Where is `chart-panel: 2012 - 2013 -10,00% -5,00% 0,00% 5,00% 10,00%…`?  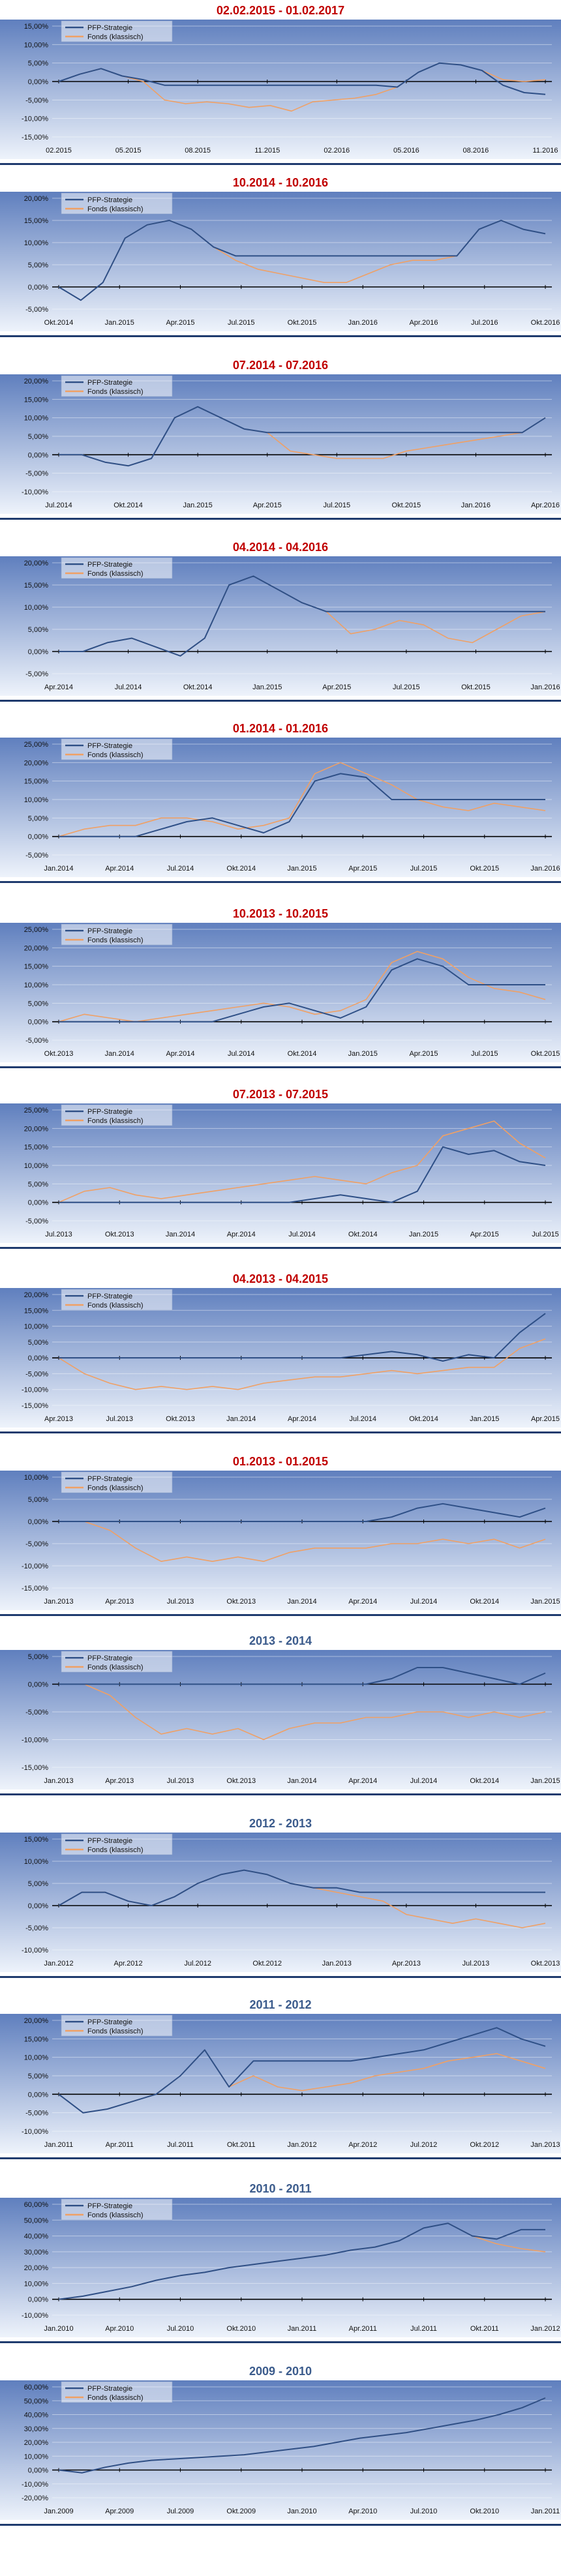 chart-panel: 2012 - 2013 -10,00% -5,00% 0,00% 5,00% 10,00%… is located at coordinates (280, 1898).